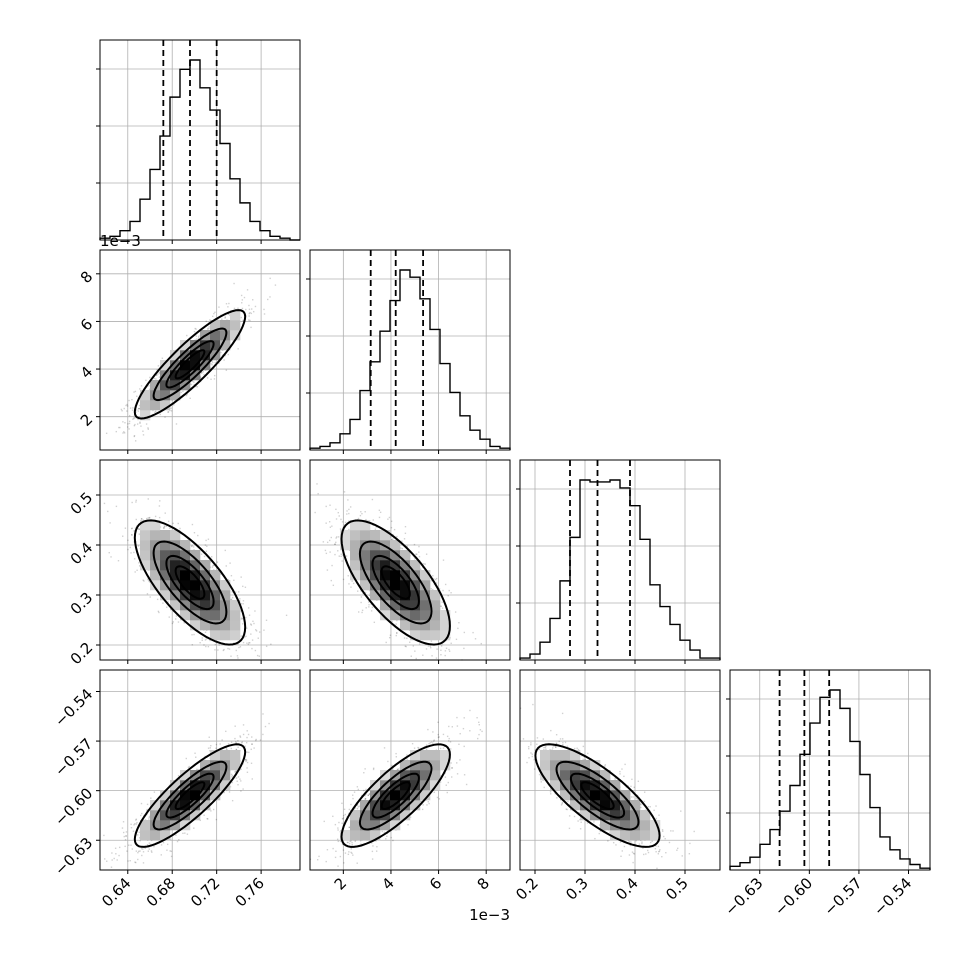 Image resolution: width=970 pixels, height=970 pixels. Describe the element at coordinates (86, 276) in the screenshot. I see `y-tick-label: 8` at that location.